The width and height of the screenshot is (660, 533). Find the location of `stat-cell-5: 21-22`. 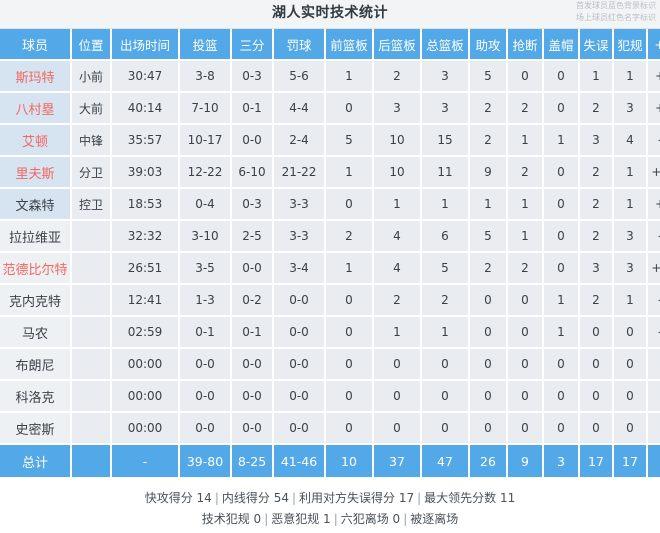

stat-cell-5: 21-22 is located at coordinates (300, 173).